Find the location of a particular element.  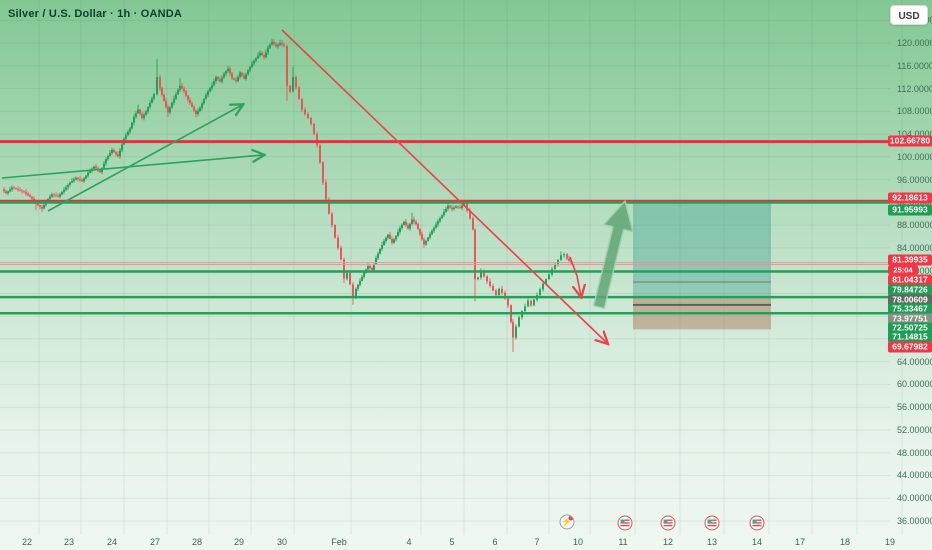

time-axis-tick: 10 is located at coordinates (578, 542).